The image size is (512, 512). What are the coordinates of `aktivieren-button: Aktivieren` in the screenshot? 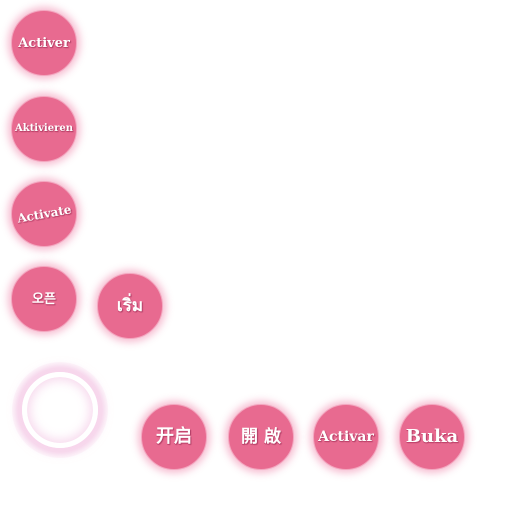 It's located at (44, 129).